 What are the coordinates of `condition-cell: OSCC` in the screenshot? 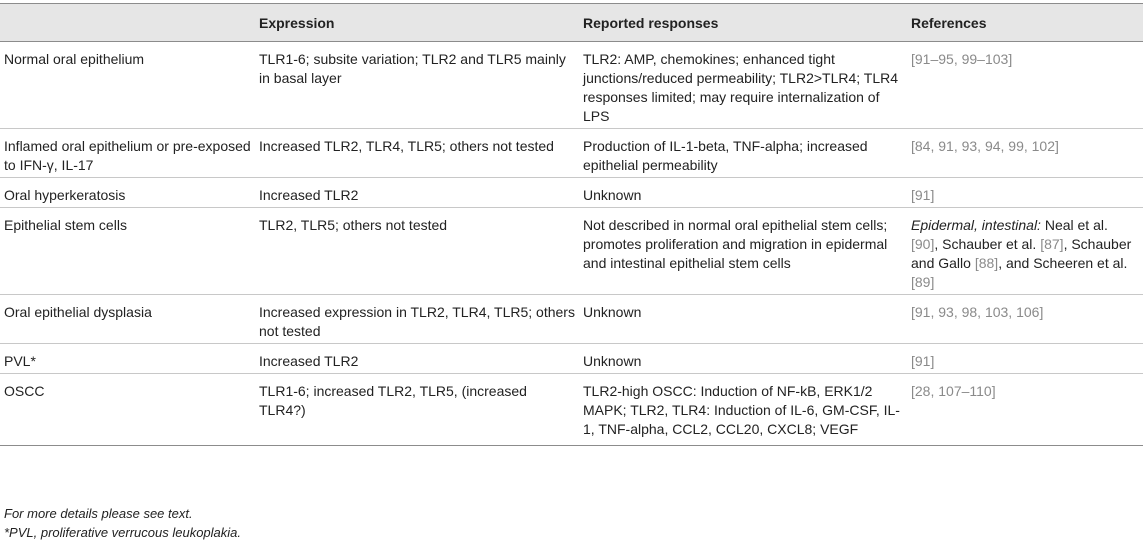 It's located at (127, 409).